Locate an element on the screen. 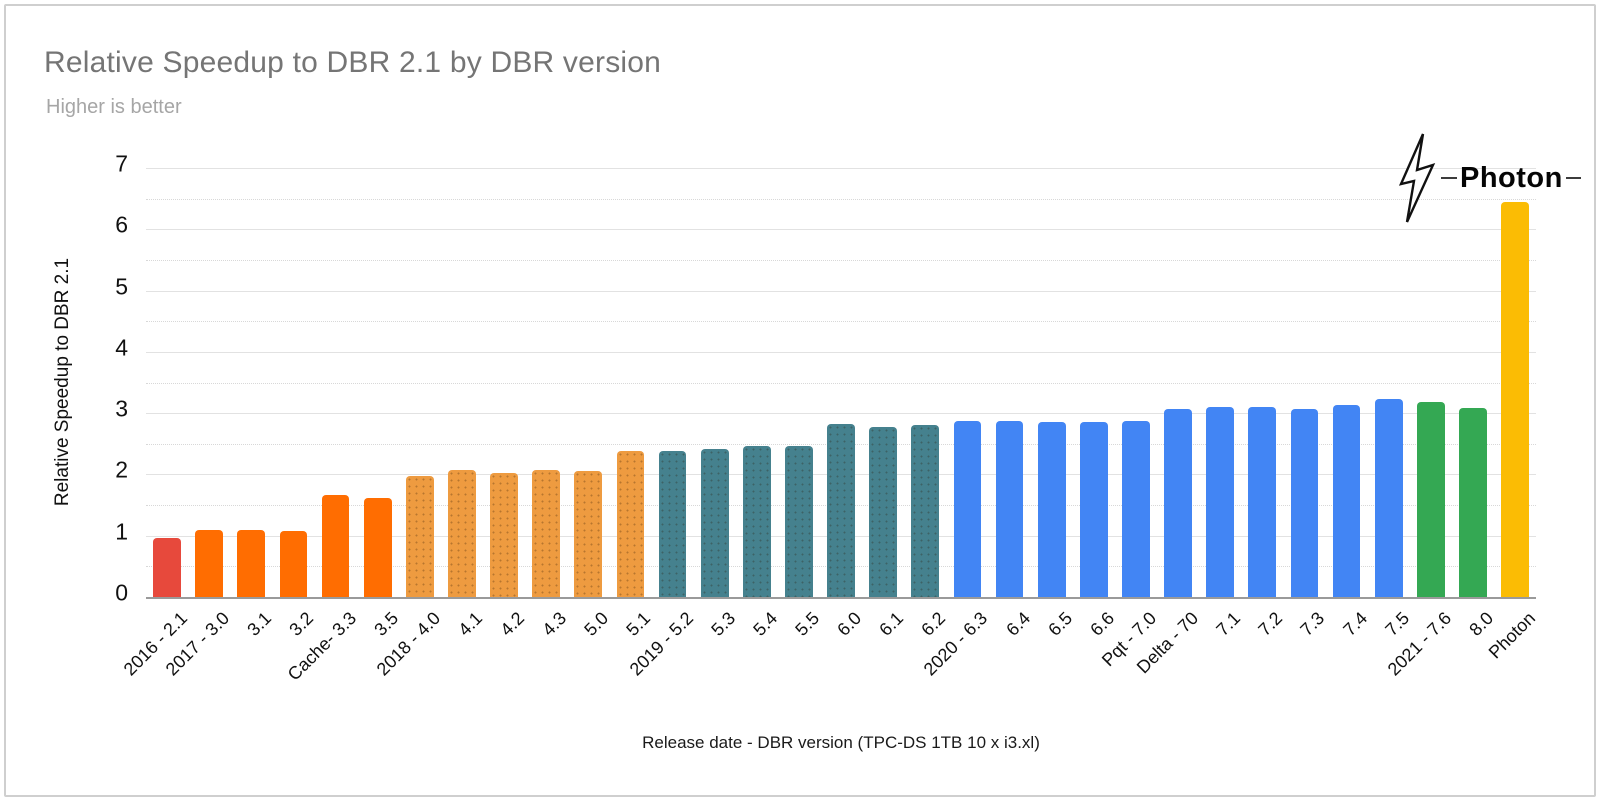  bar-5.5 is located at coordinates (799, 521).